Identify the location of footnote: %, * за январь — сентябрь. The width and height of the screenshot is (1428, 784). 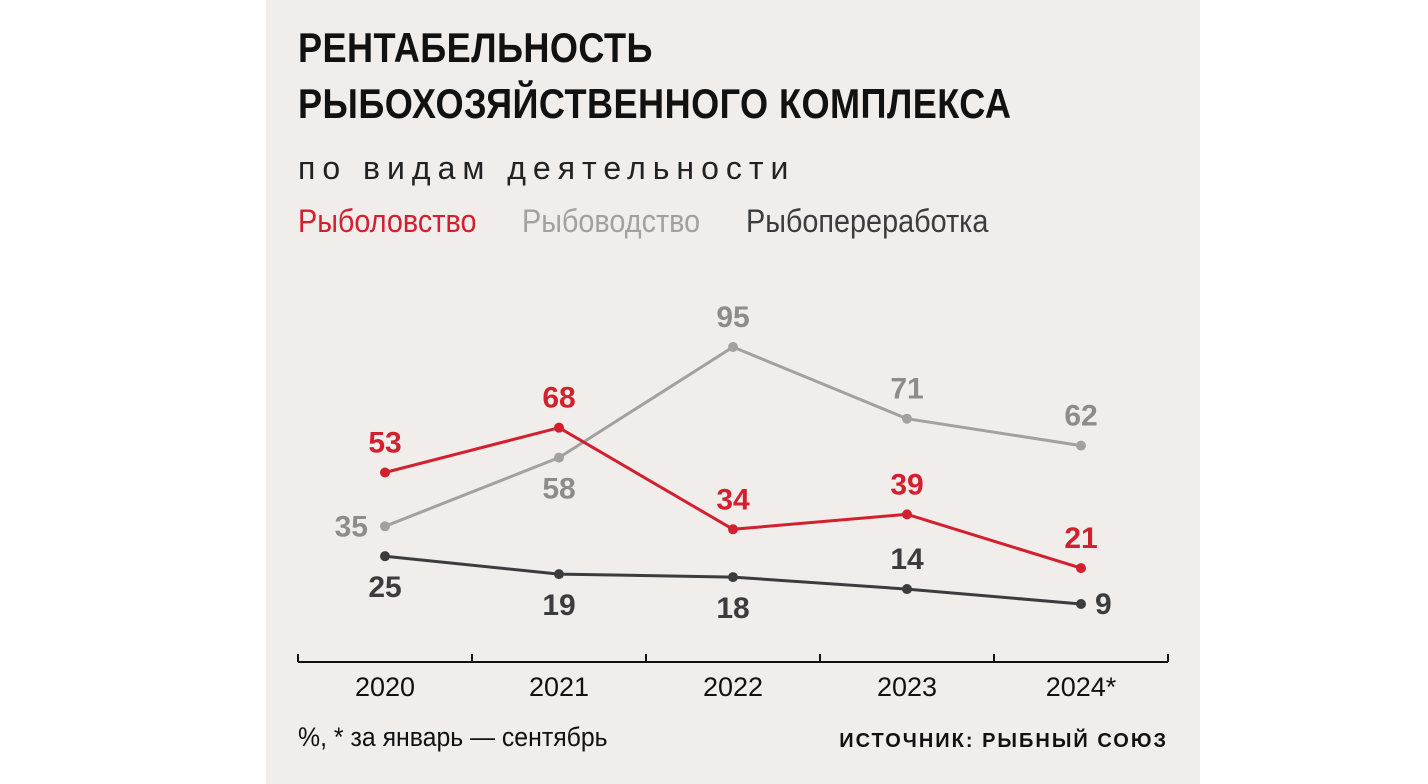
(453, 737).